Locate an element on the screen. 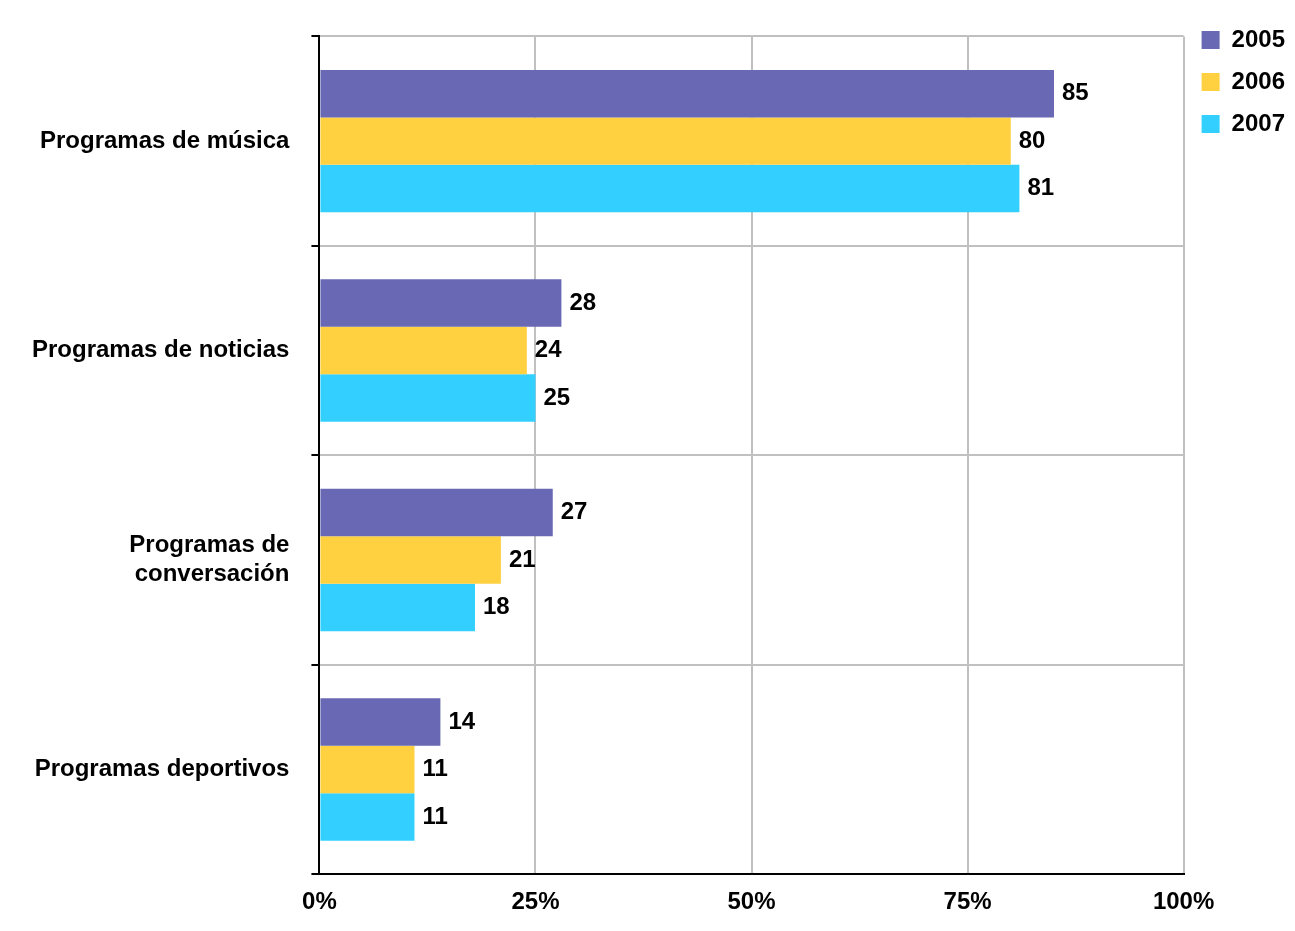  x-tick-label: 25% is located at coordinates (535, 901).